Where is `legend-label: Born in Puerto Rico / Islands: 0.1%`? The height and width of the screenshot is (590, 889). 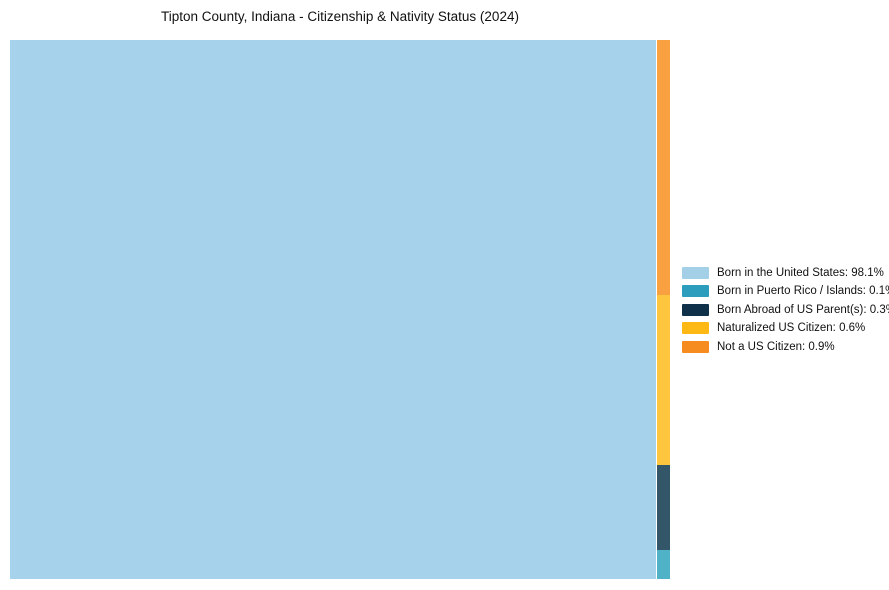
legend-label: Born in Puerto Rico / Islands: 0.1% is located at coordinates (803, 291).